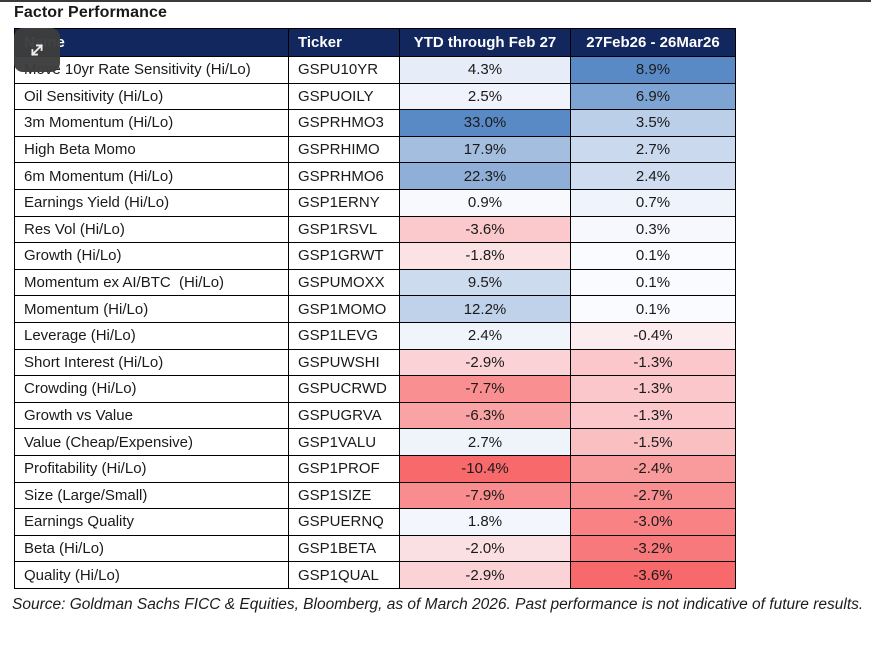  Describe the element at coordinates (485, 229) in the screenshot. I see `ytd-value-cell: -3.6%` at that location.